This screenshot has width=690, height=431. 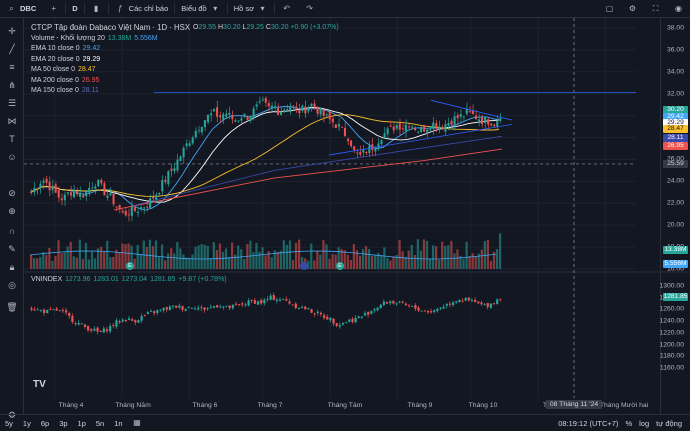 What do you see at coordinates (12, 285) in the screenshot?
I see `hide-tool: ◎` at bounding box center [12, 285].